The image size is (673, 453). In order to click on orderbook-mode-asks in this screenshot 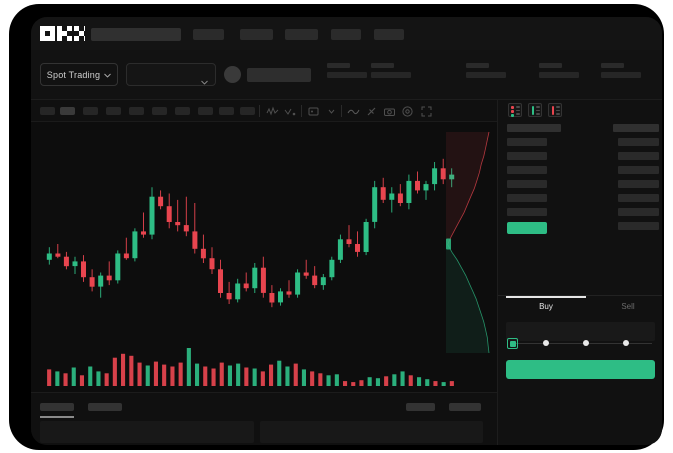, I will do `click(555, 110)`.